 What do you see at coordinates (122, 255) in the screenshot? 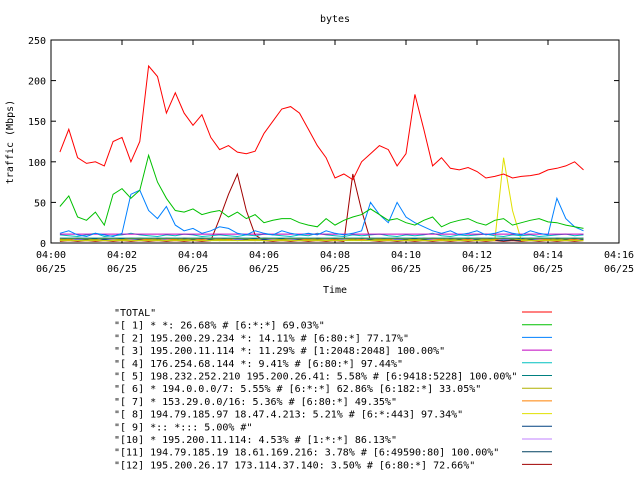
I see `x-tick-time: 04:02` at bounding box center [122, 255].